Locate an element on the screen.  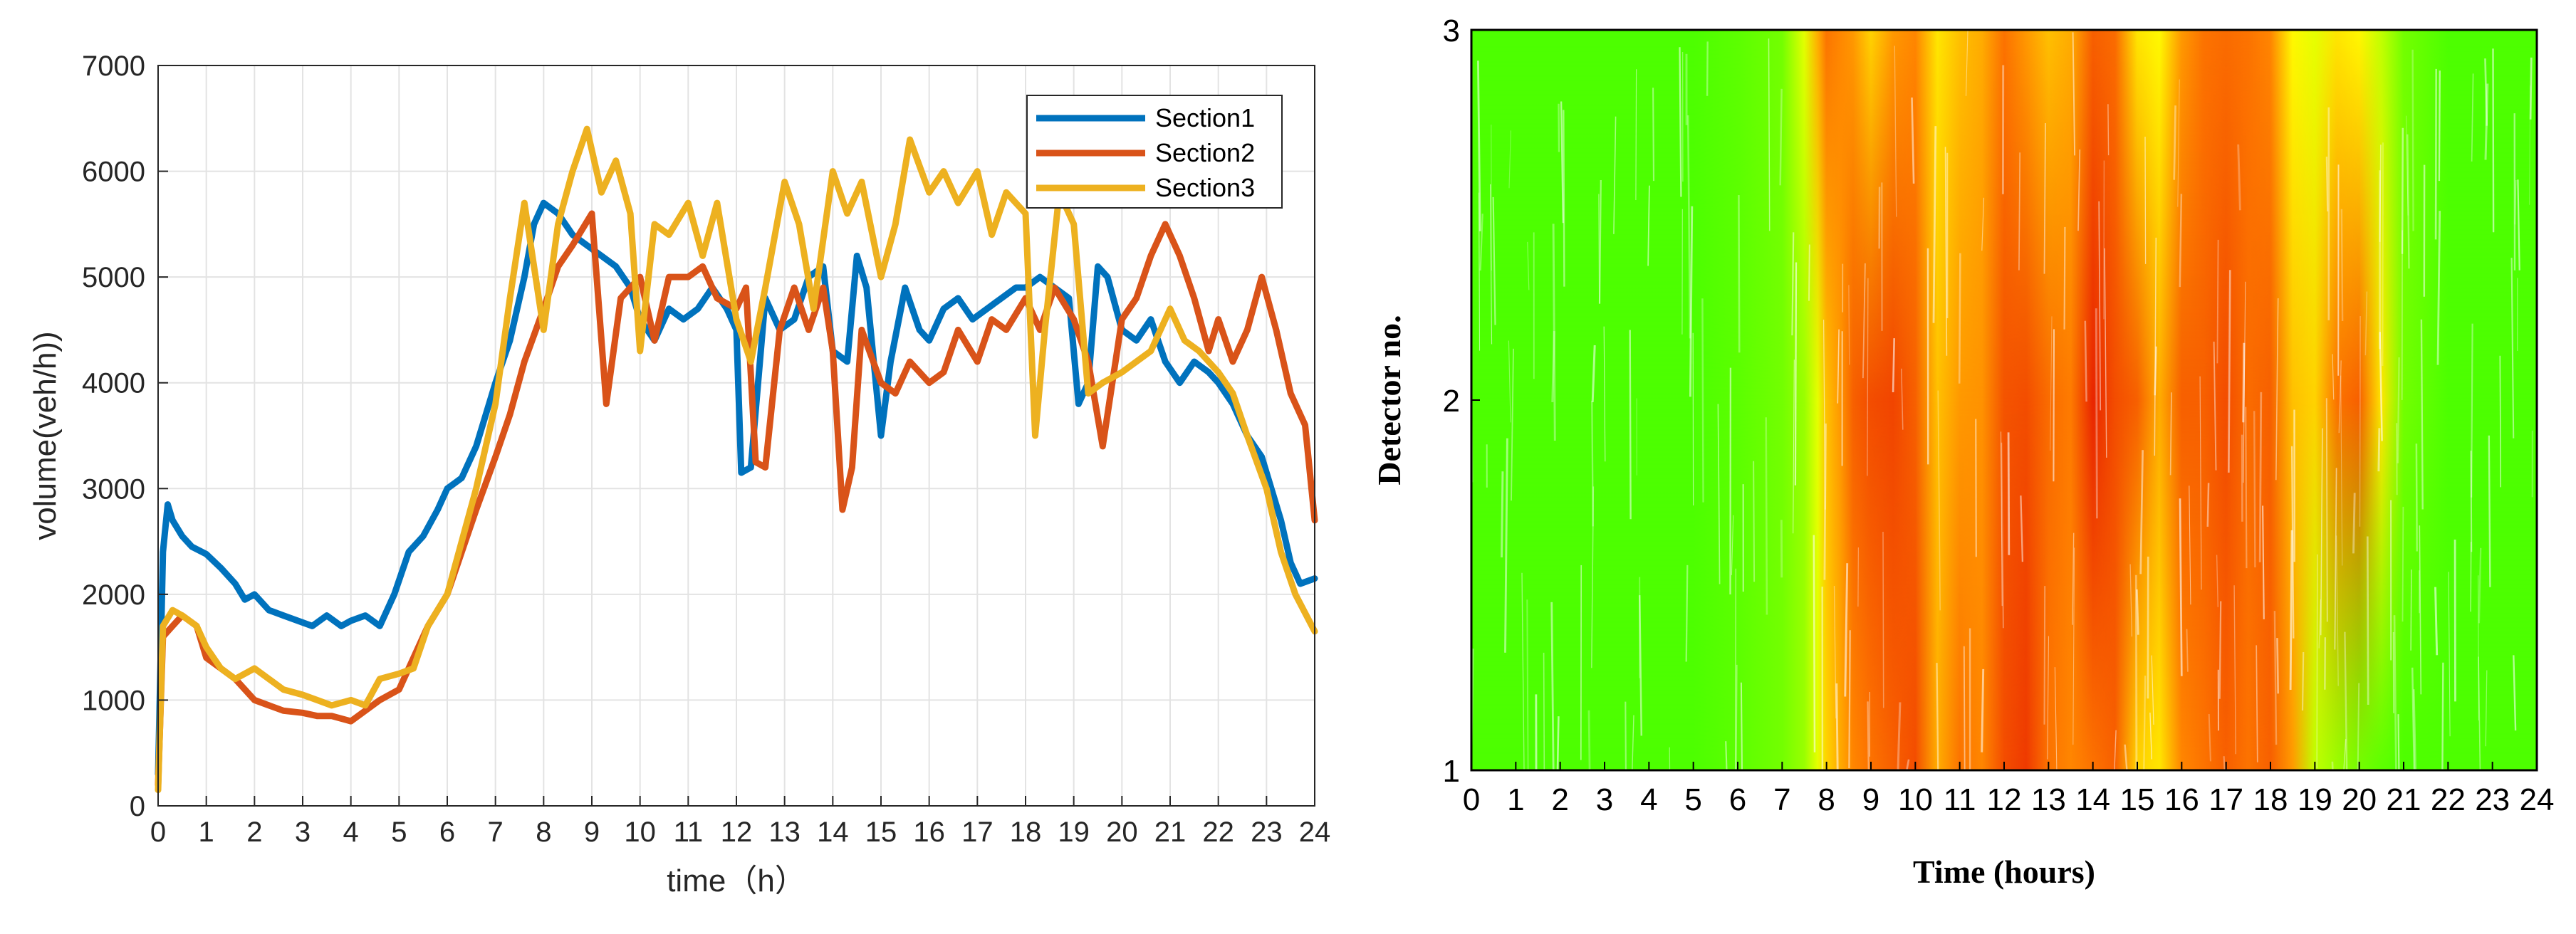
left-xtick-label-11: 11 is located at coordinates (689, 832).